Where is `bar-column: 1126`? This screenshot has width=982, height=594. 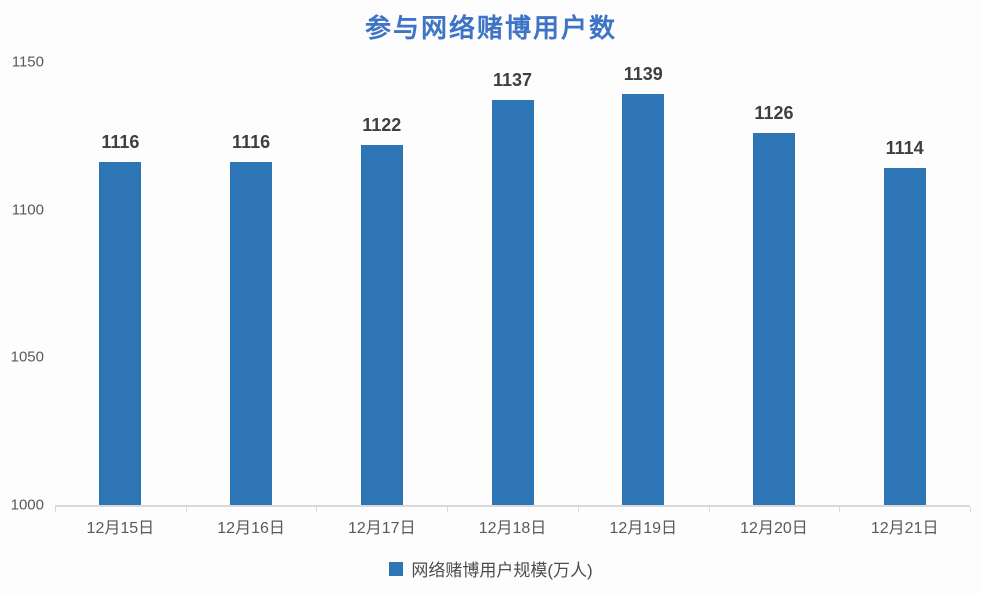 bar-column: 1126 is located at coordinates (774, 283).